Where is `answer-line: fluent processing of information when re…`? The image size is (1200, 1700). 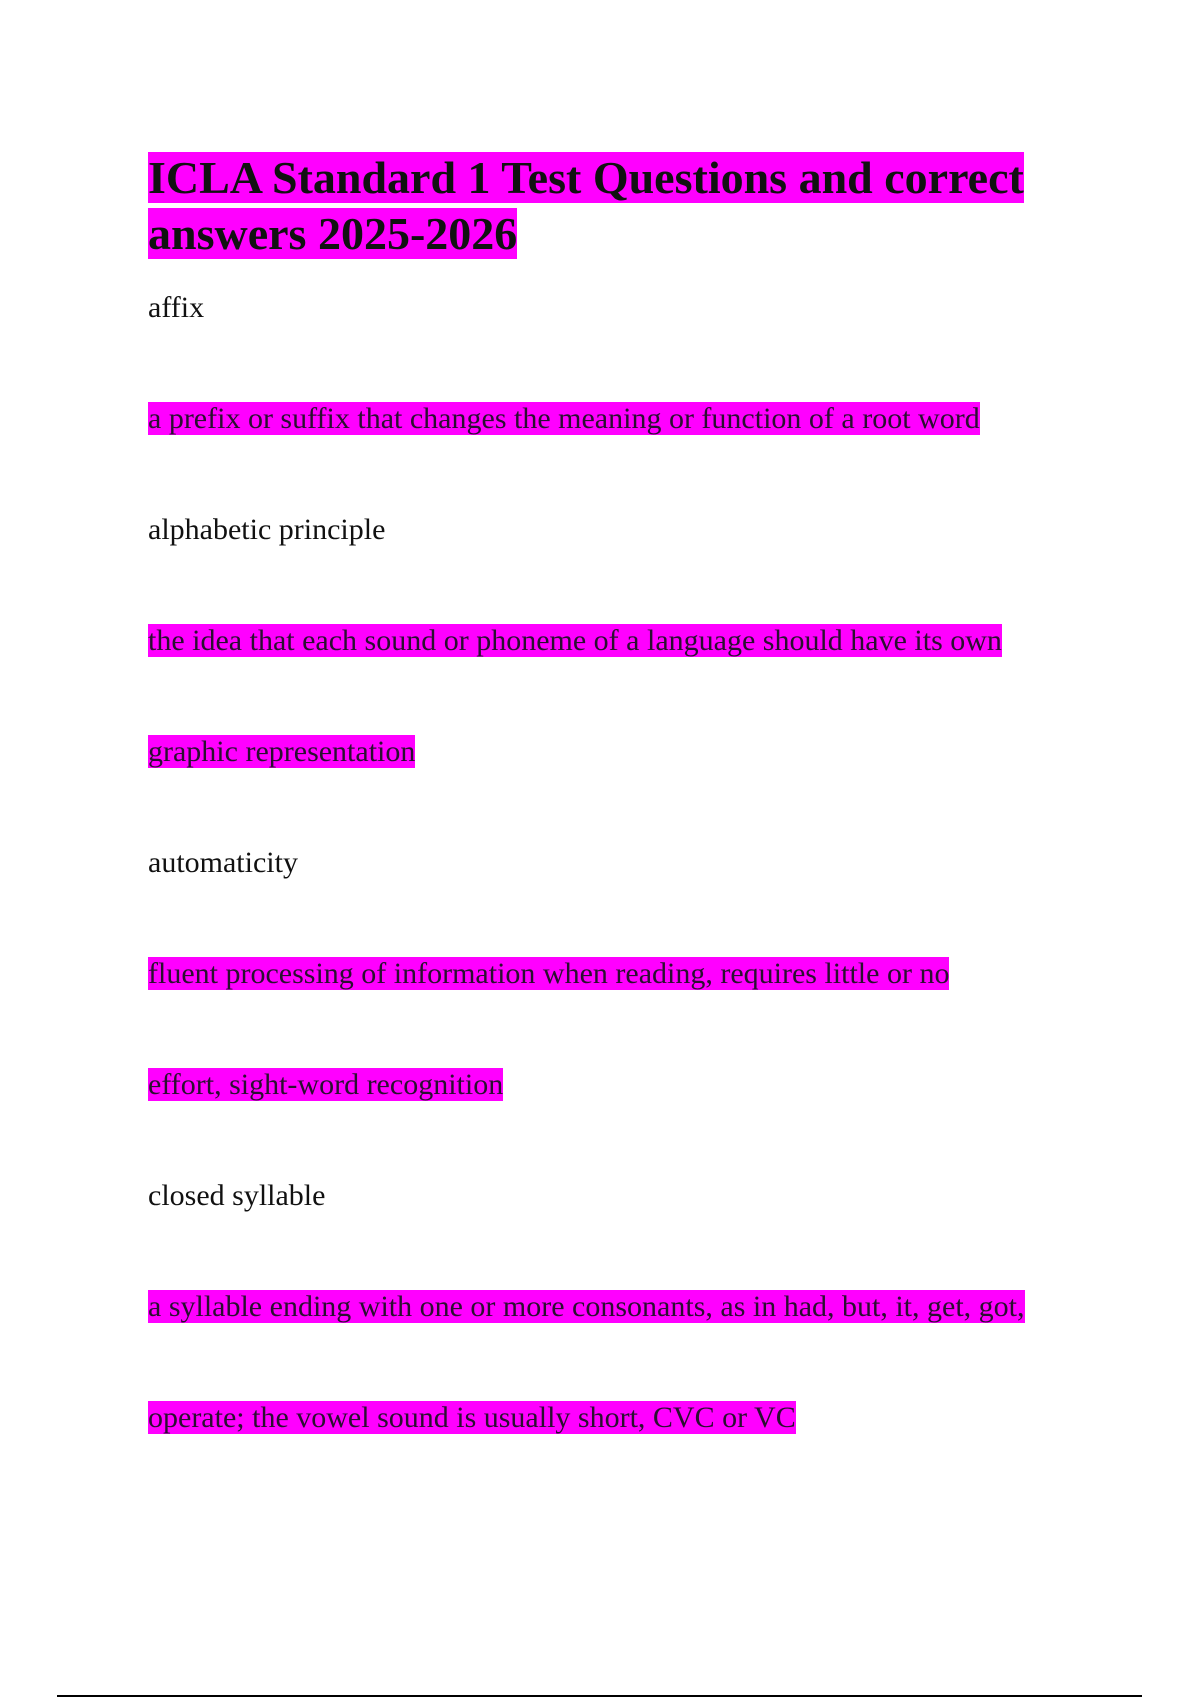 answer-line: fluent processing of information when re… is located at coordinates (549, 973).